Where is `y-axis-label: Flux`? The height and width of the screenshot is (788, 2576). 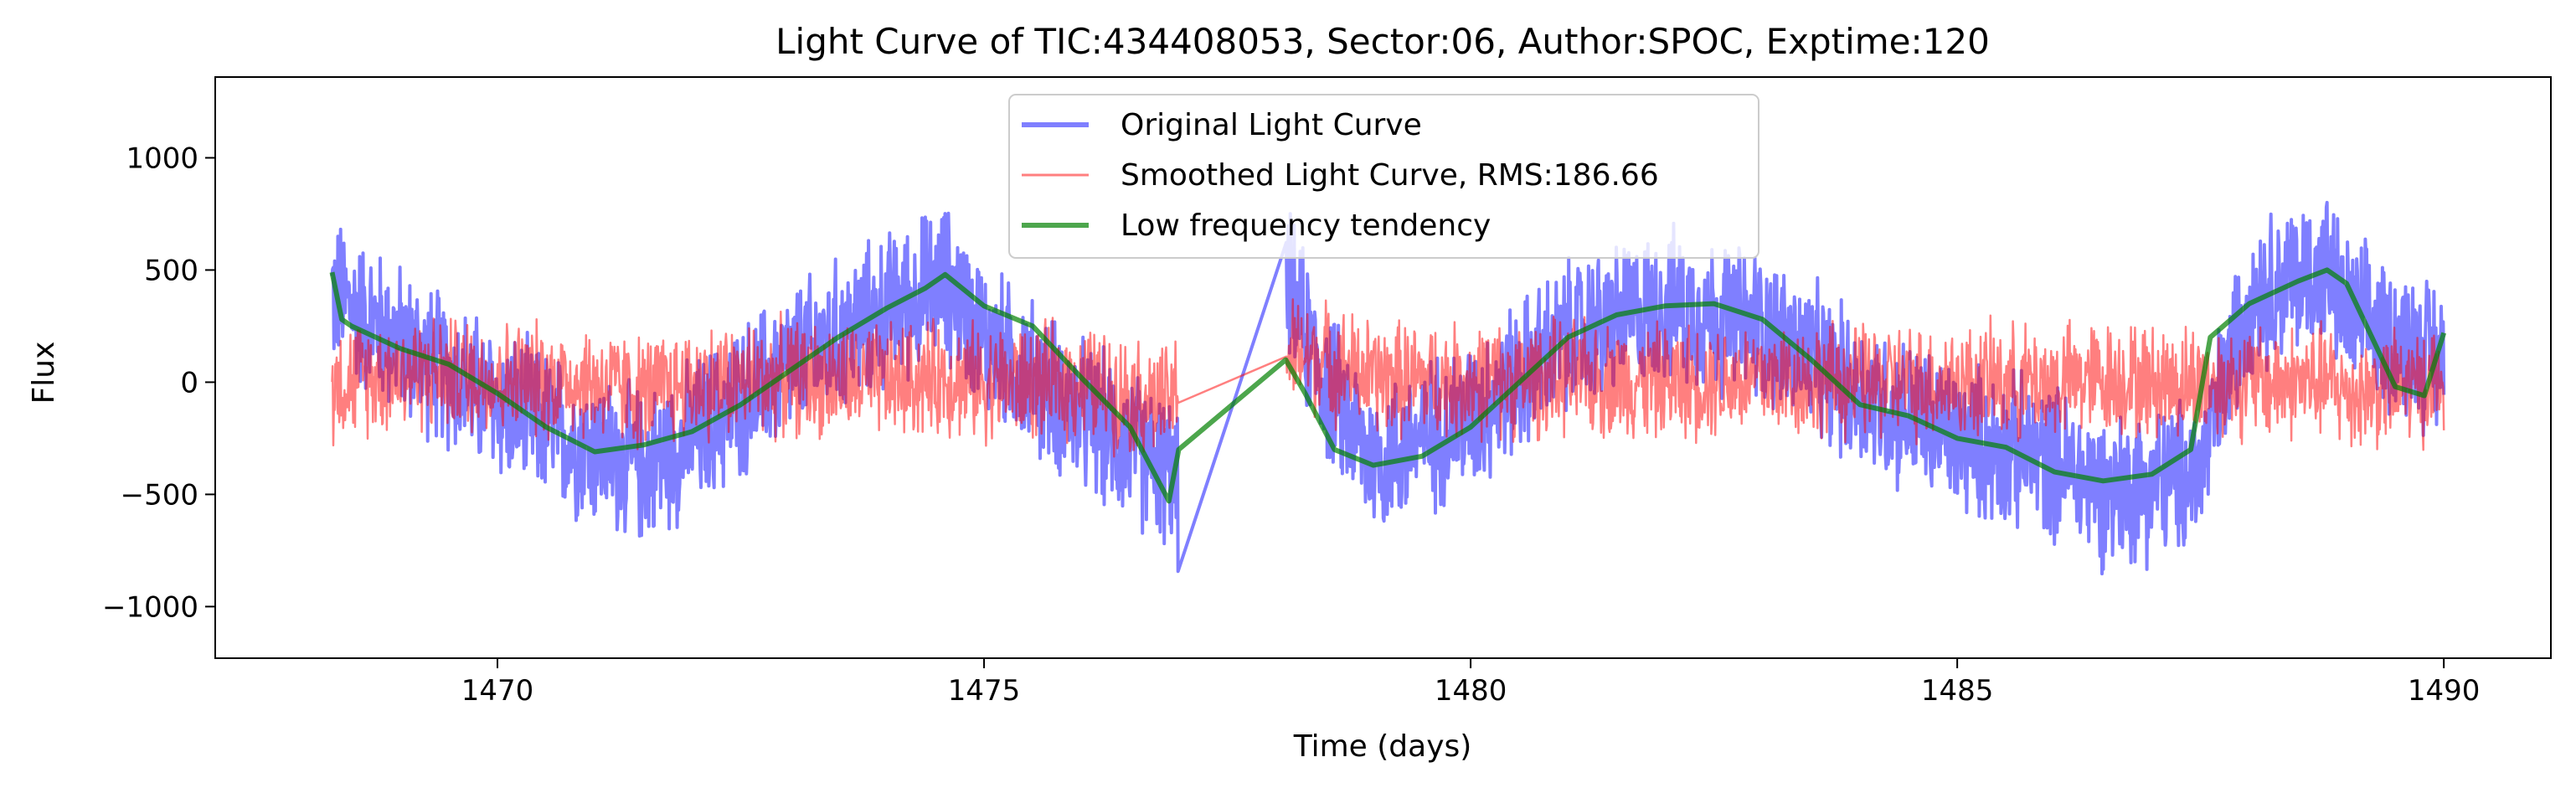 y-axis-label: Flux is located at coordinates (44, 373).